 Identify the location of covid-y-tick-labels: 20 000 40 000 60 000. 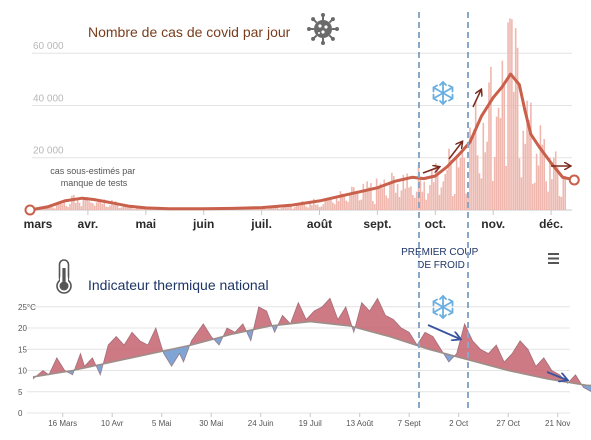
(48, 99).